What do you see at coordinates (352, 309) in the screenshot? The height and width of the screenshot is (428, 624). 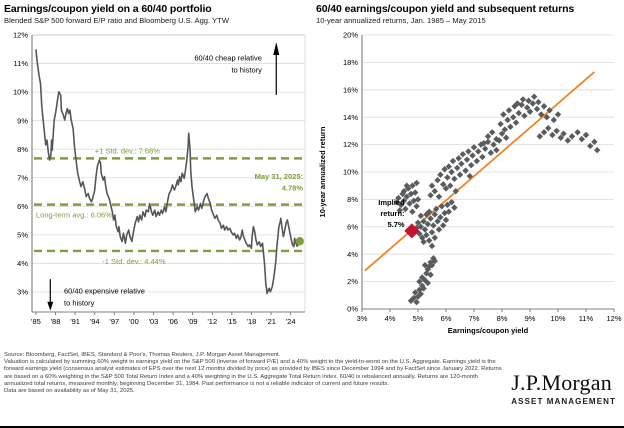 I see `svg-text: 0%` at bounding box center [352, 309].